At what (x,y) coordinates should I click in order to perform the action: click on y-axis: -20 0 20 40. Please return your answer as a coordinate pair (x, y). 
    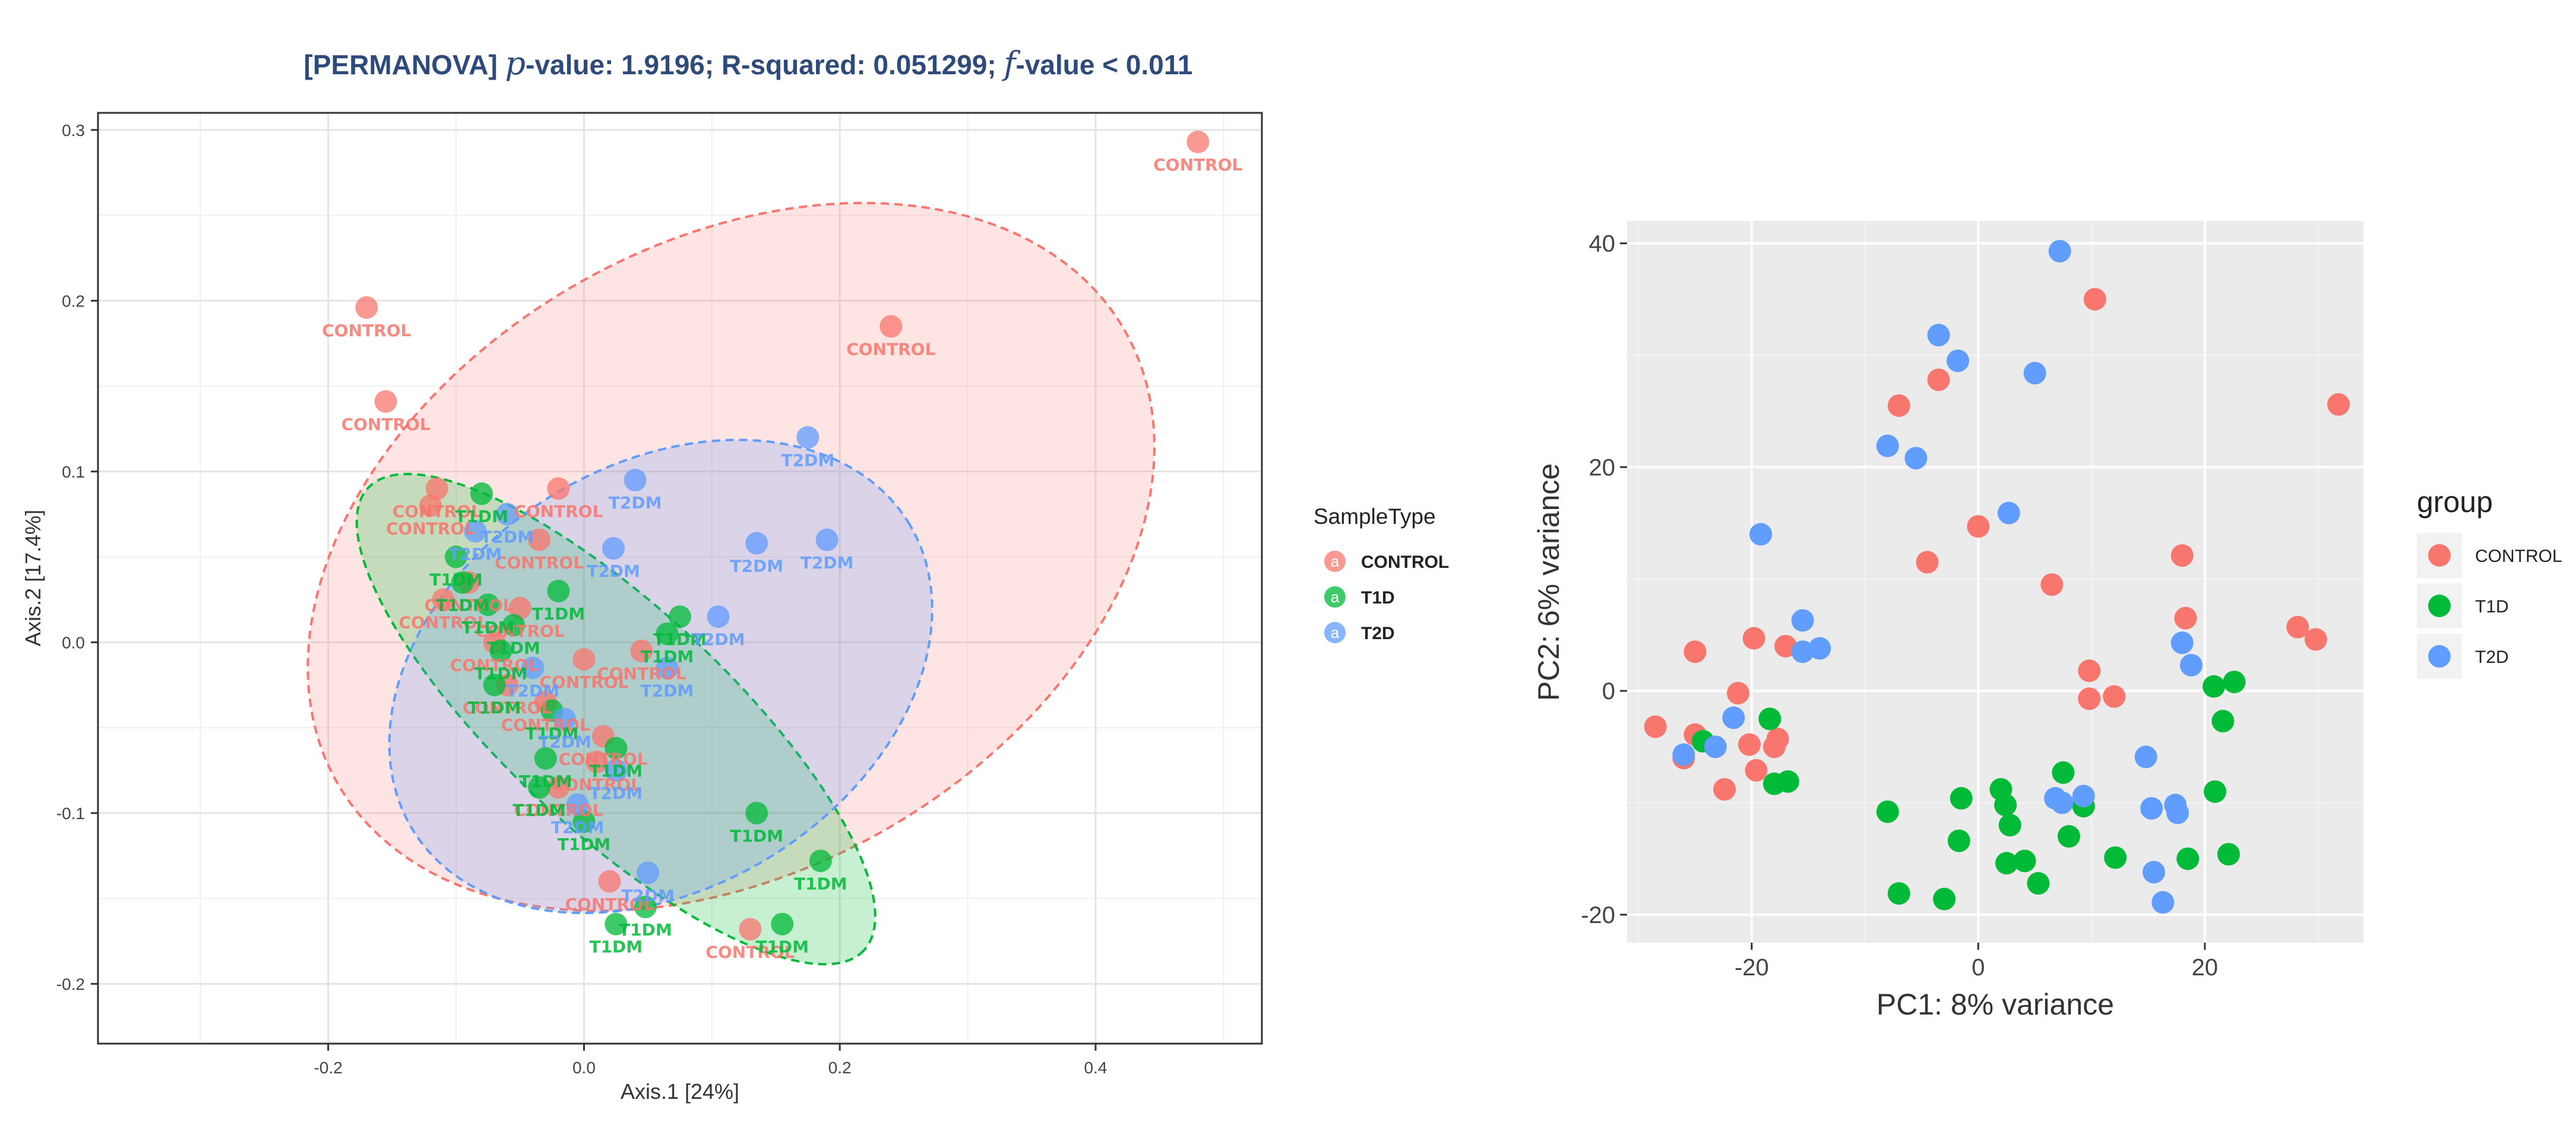
    Looking at the image, I should click on (1604, 579).